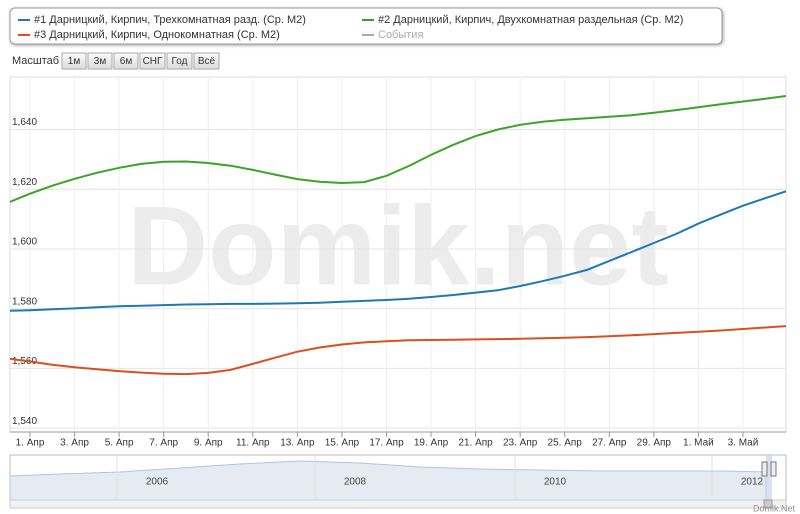 This screenshot has height=514, width=800. I want to click on x-tick-label: 25. Апр, so click(565, 443).